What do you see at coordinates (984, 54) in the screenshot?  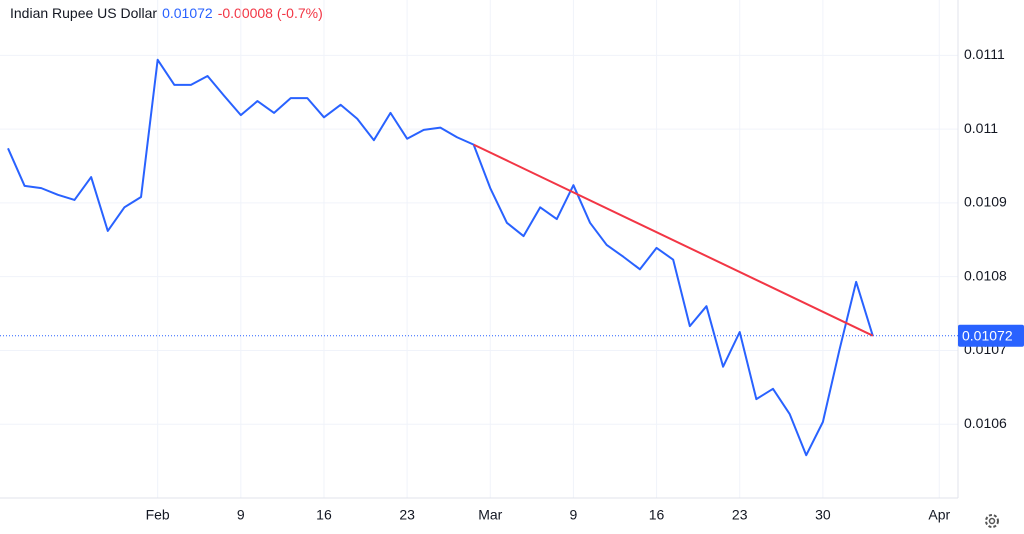 I see `y-tick-label: 0.0111` at bounding box center [984, 54].